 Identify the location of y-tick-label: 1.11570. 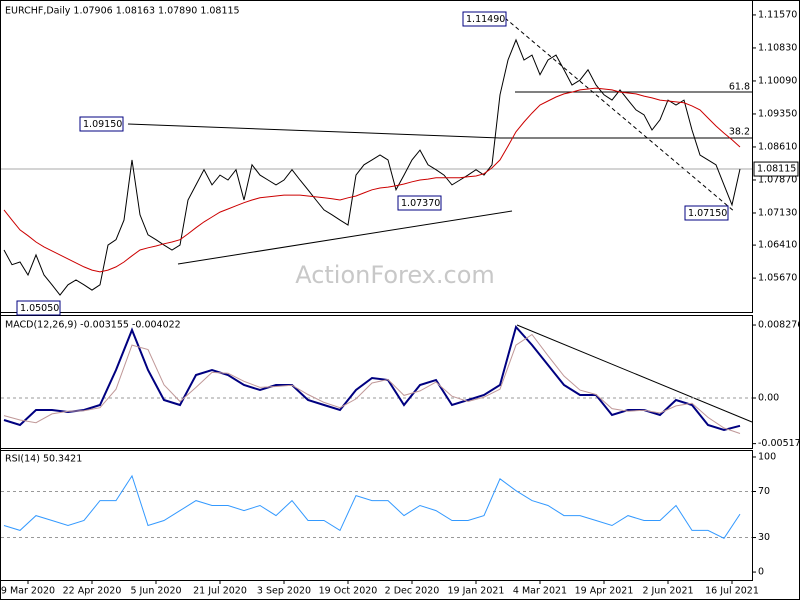
(777, 14).